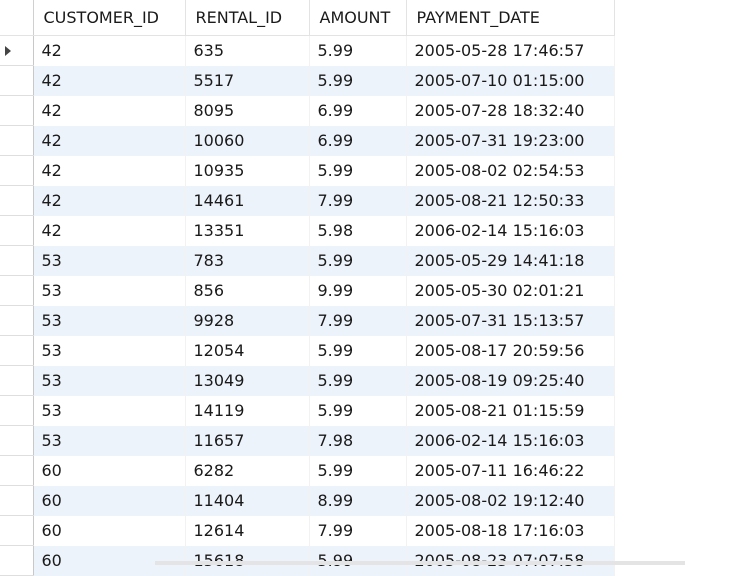 The width and height of the screenshot is (735, 576). Describe the element at coordinates (510, 200) in the screenshot. I see `cell-payment-date: 2005-08-21 12:50:33` at that location.